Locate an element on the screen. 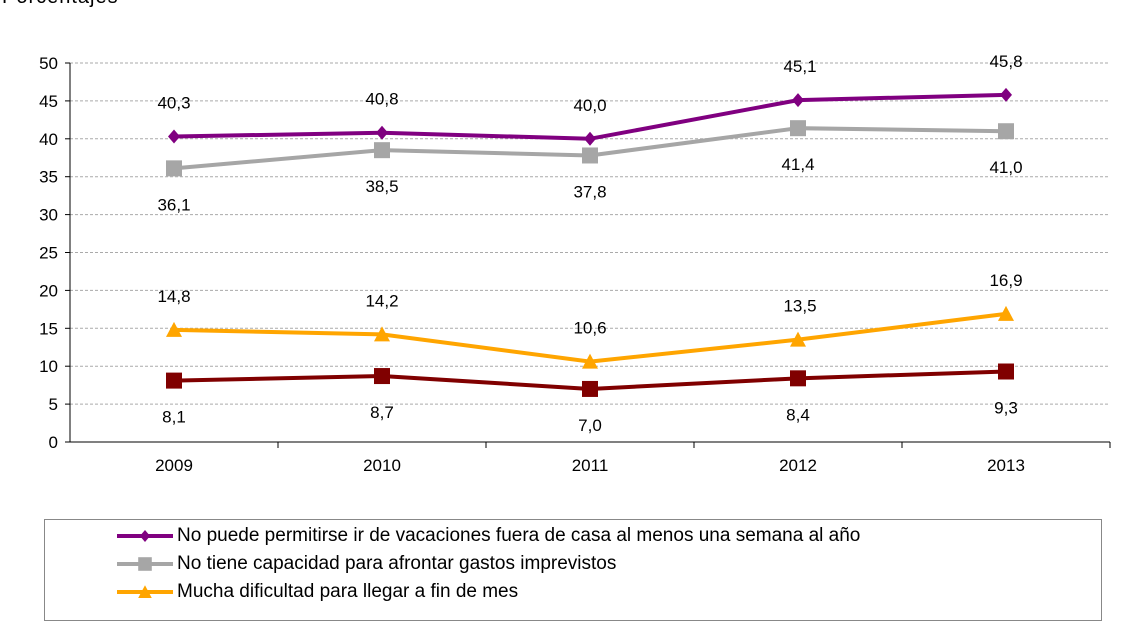  x-tick-label: 2013 is located at coordinates (1006, 465).